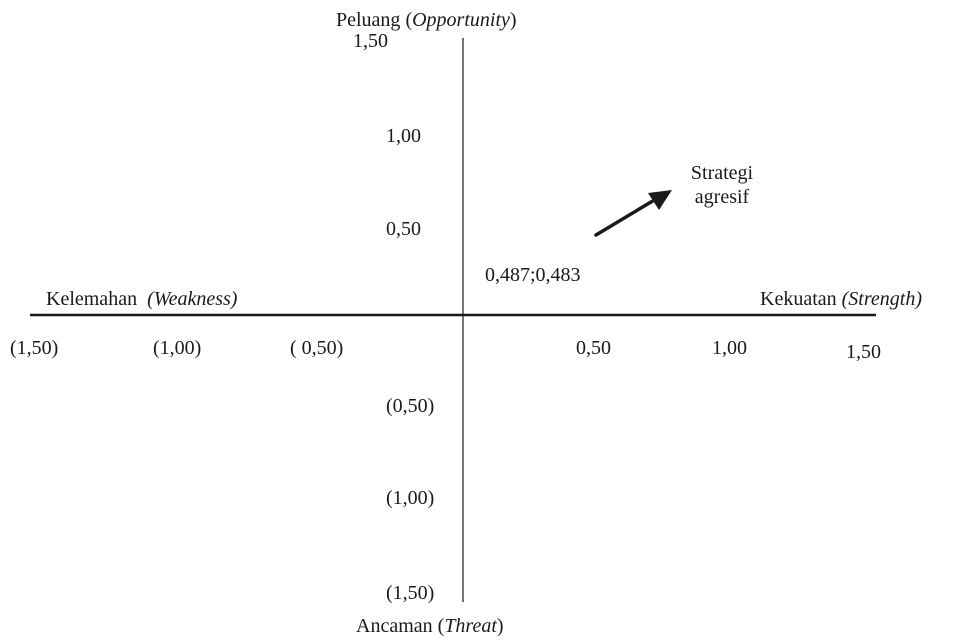 This screenshot has width=975, height=643. Describe the element at coordinates (192, 299) in the screenshot. I see `axis-label-left-italic: (Weakness)` at that location.